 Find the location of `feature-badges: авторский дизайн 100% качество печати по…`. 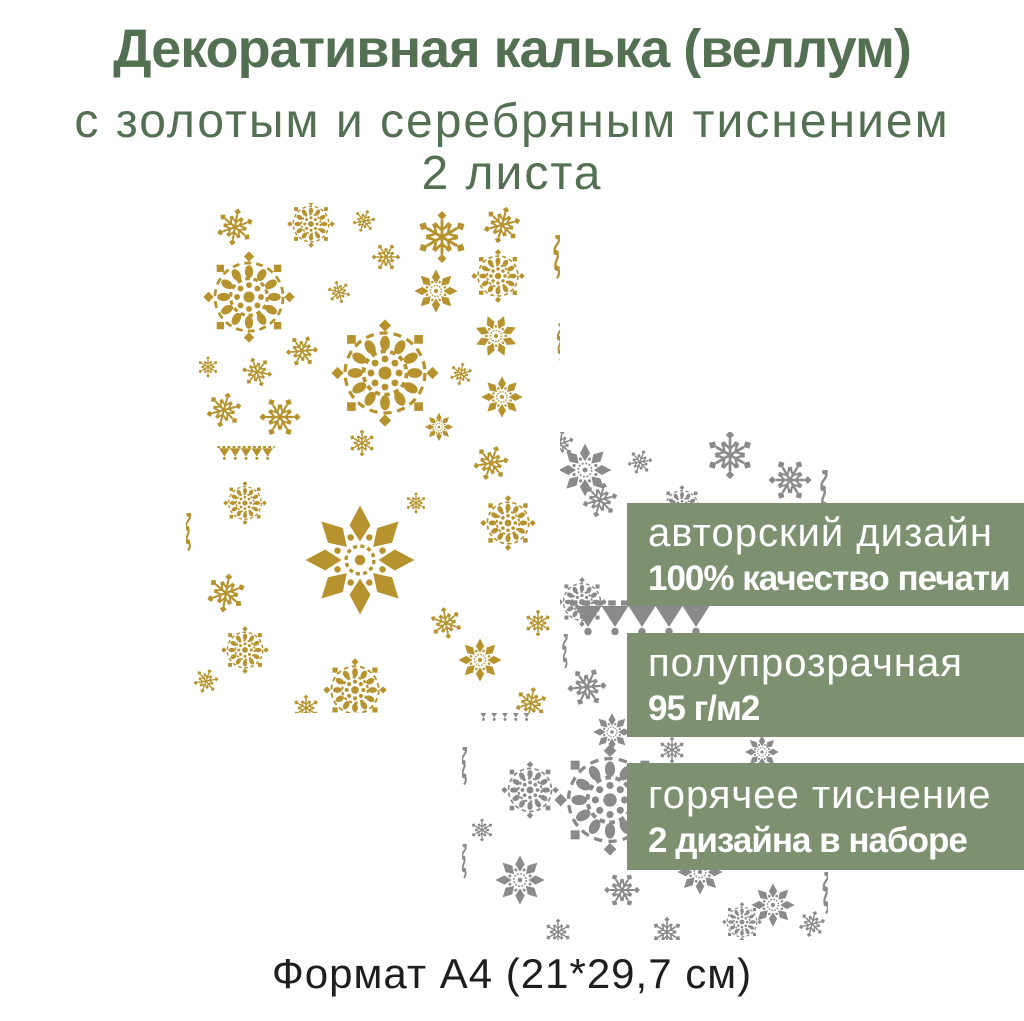

feature-badges: авторский дизайн 100% качество печати по… is located at coordinates (825, 686).